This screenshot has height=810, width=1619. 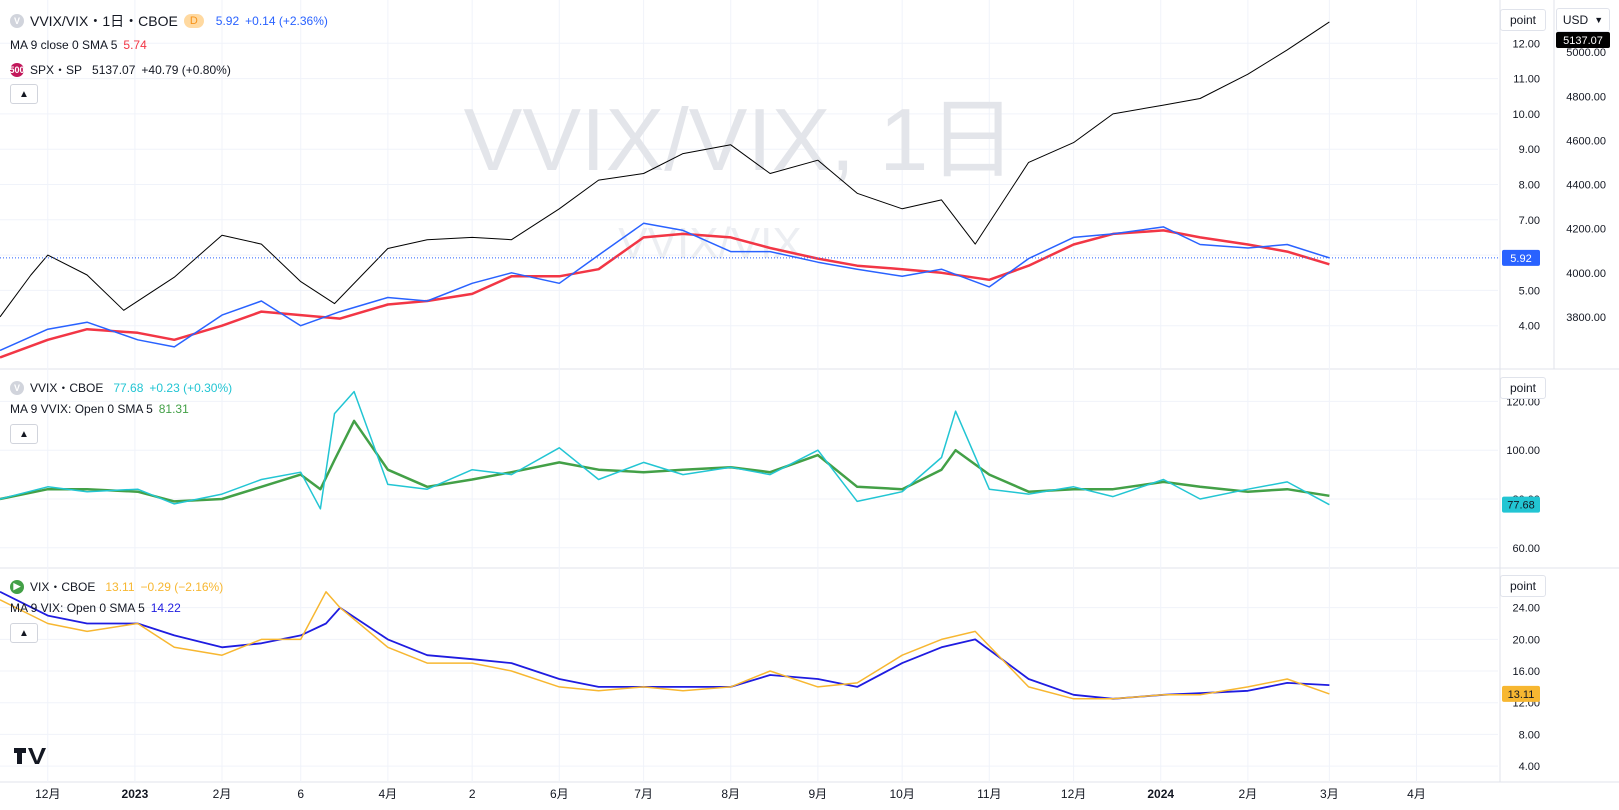 What do you see at coordinates (193, 21) in the screenshot?
I see `market-status-badge: D` at bounding box center [193, 21].